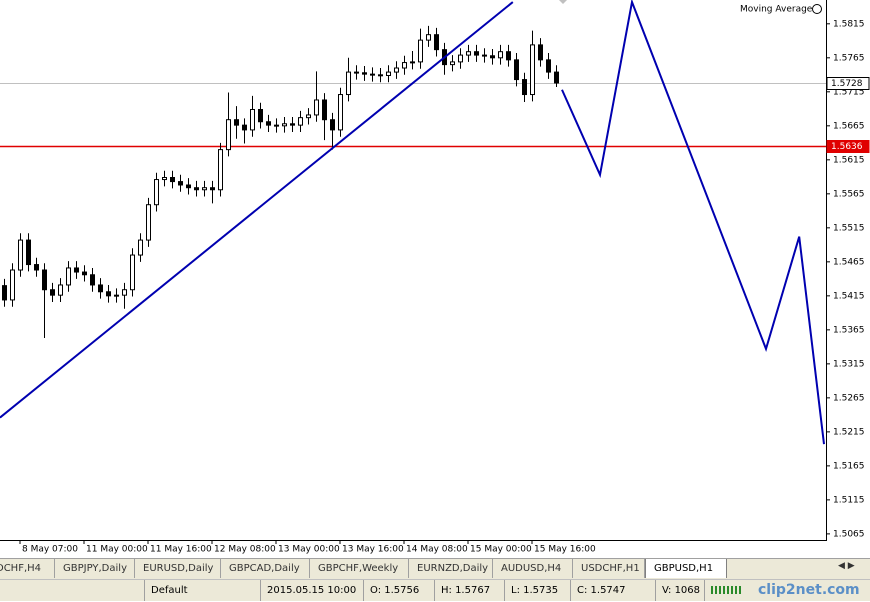  Describe the element at coordinates (849, 296) in the screenshot. I see `y-tick-label: 1.5415` at that location.